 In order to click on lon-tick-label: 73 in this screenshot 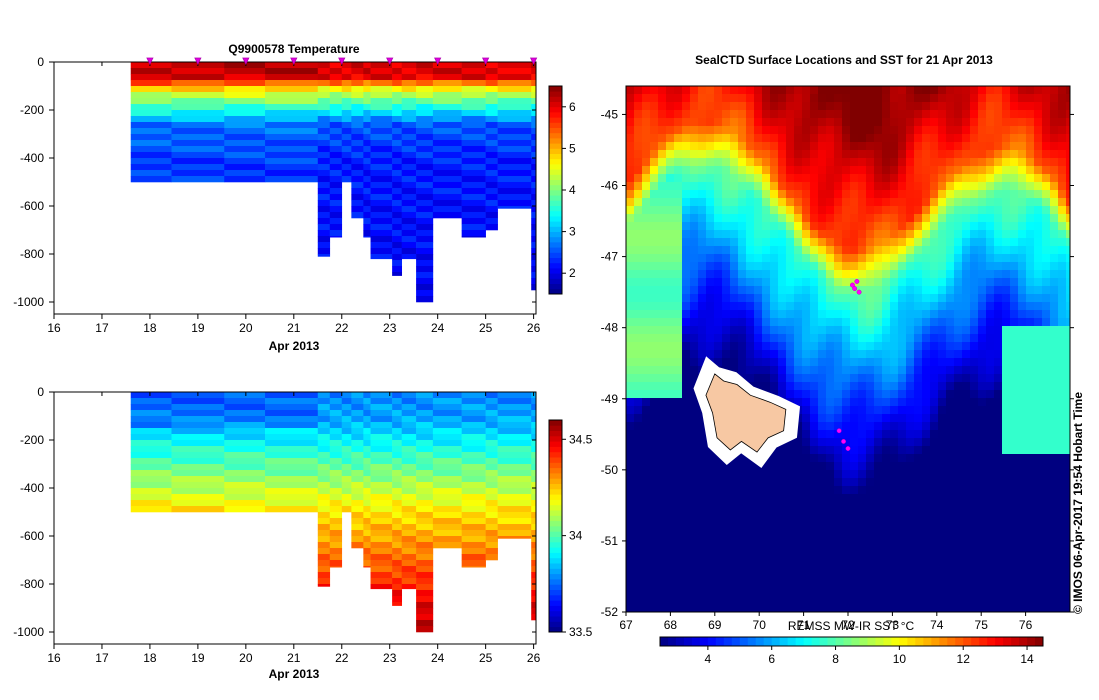, I will do `click(893, 625)`.